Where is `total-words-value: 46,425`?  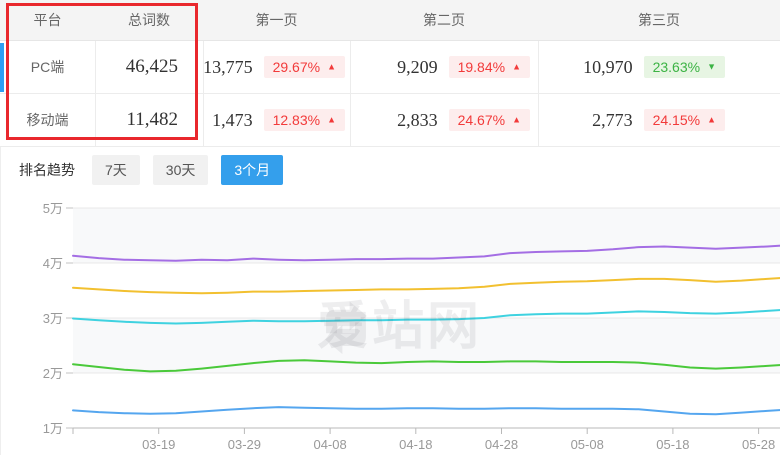 total-words-value: 46,425 is located at coordinates (149, 67).